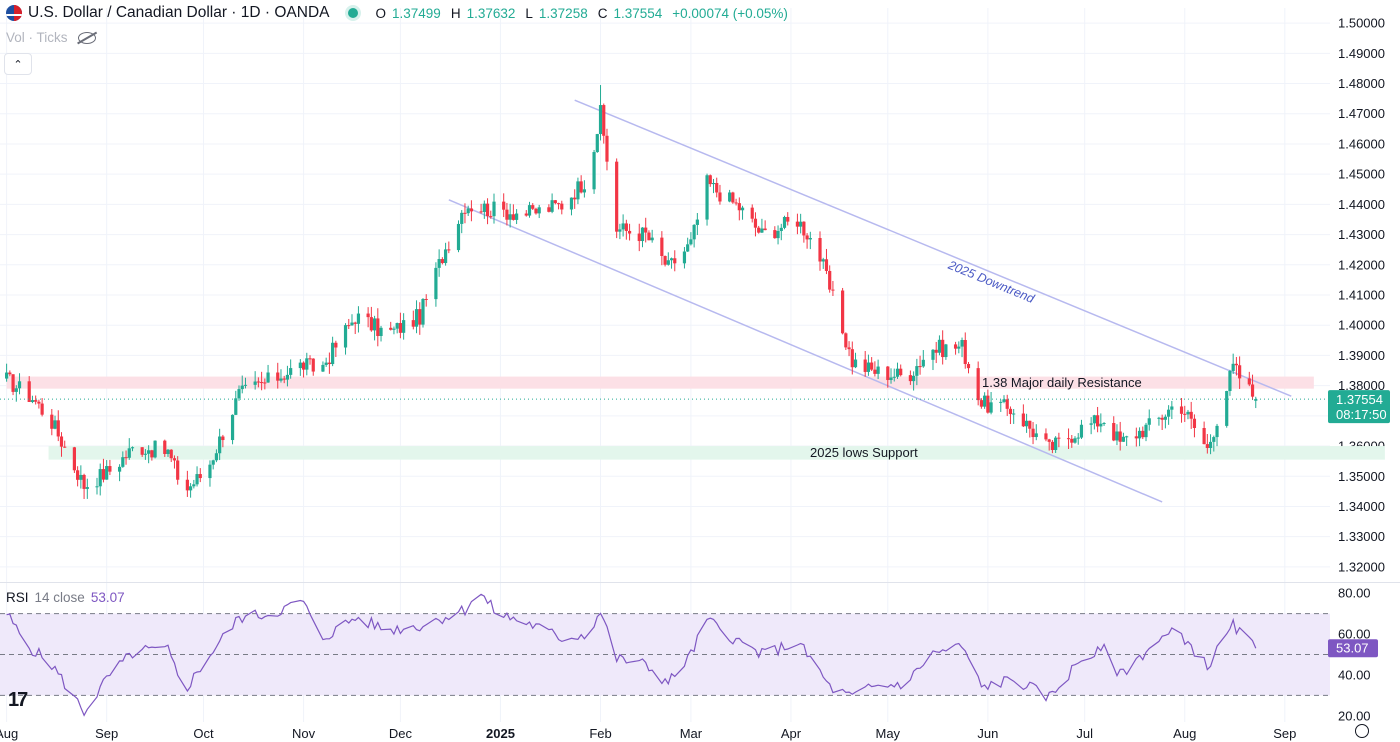 This screenshot has width=1400, height=742. What do you see at coordinates (17, 597) in the screenshot?
I see `rsi-name: RSI` at bounding box center [17, 597].